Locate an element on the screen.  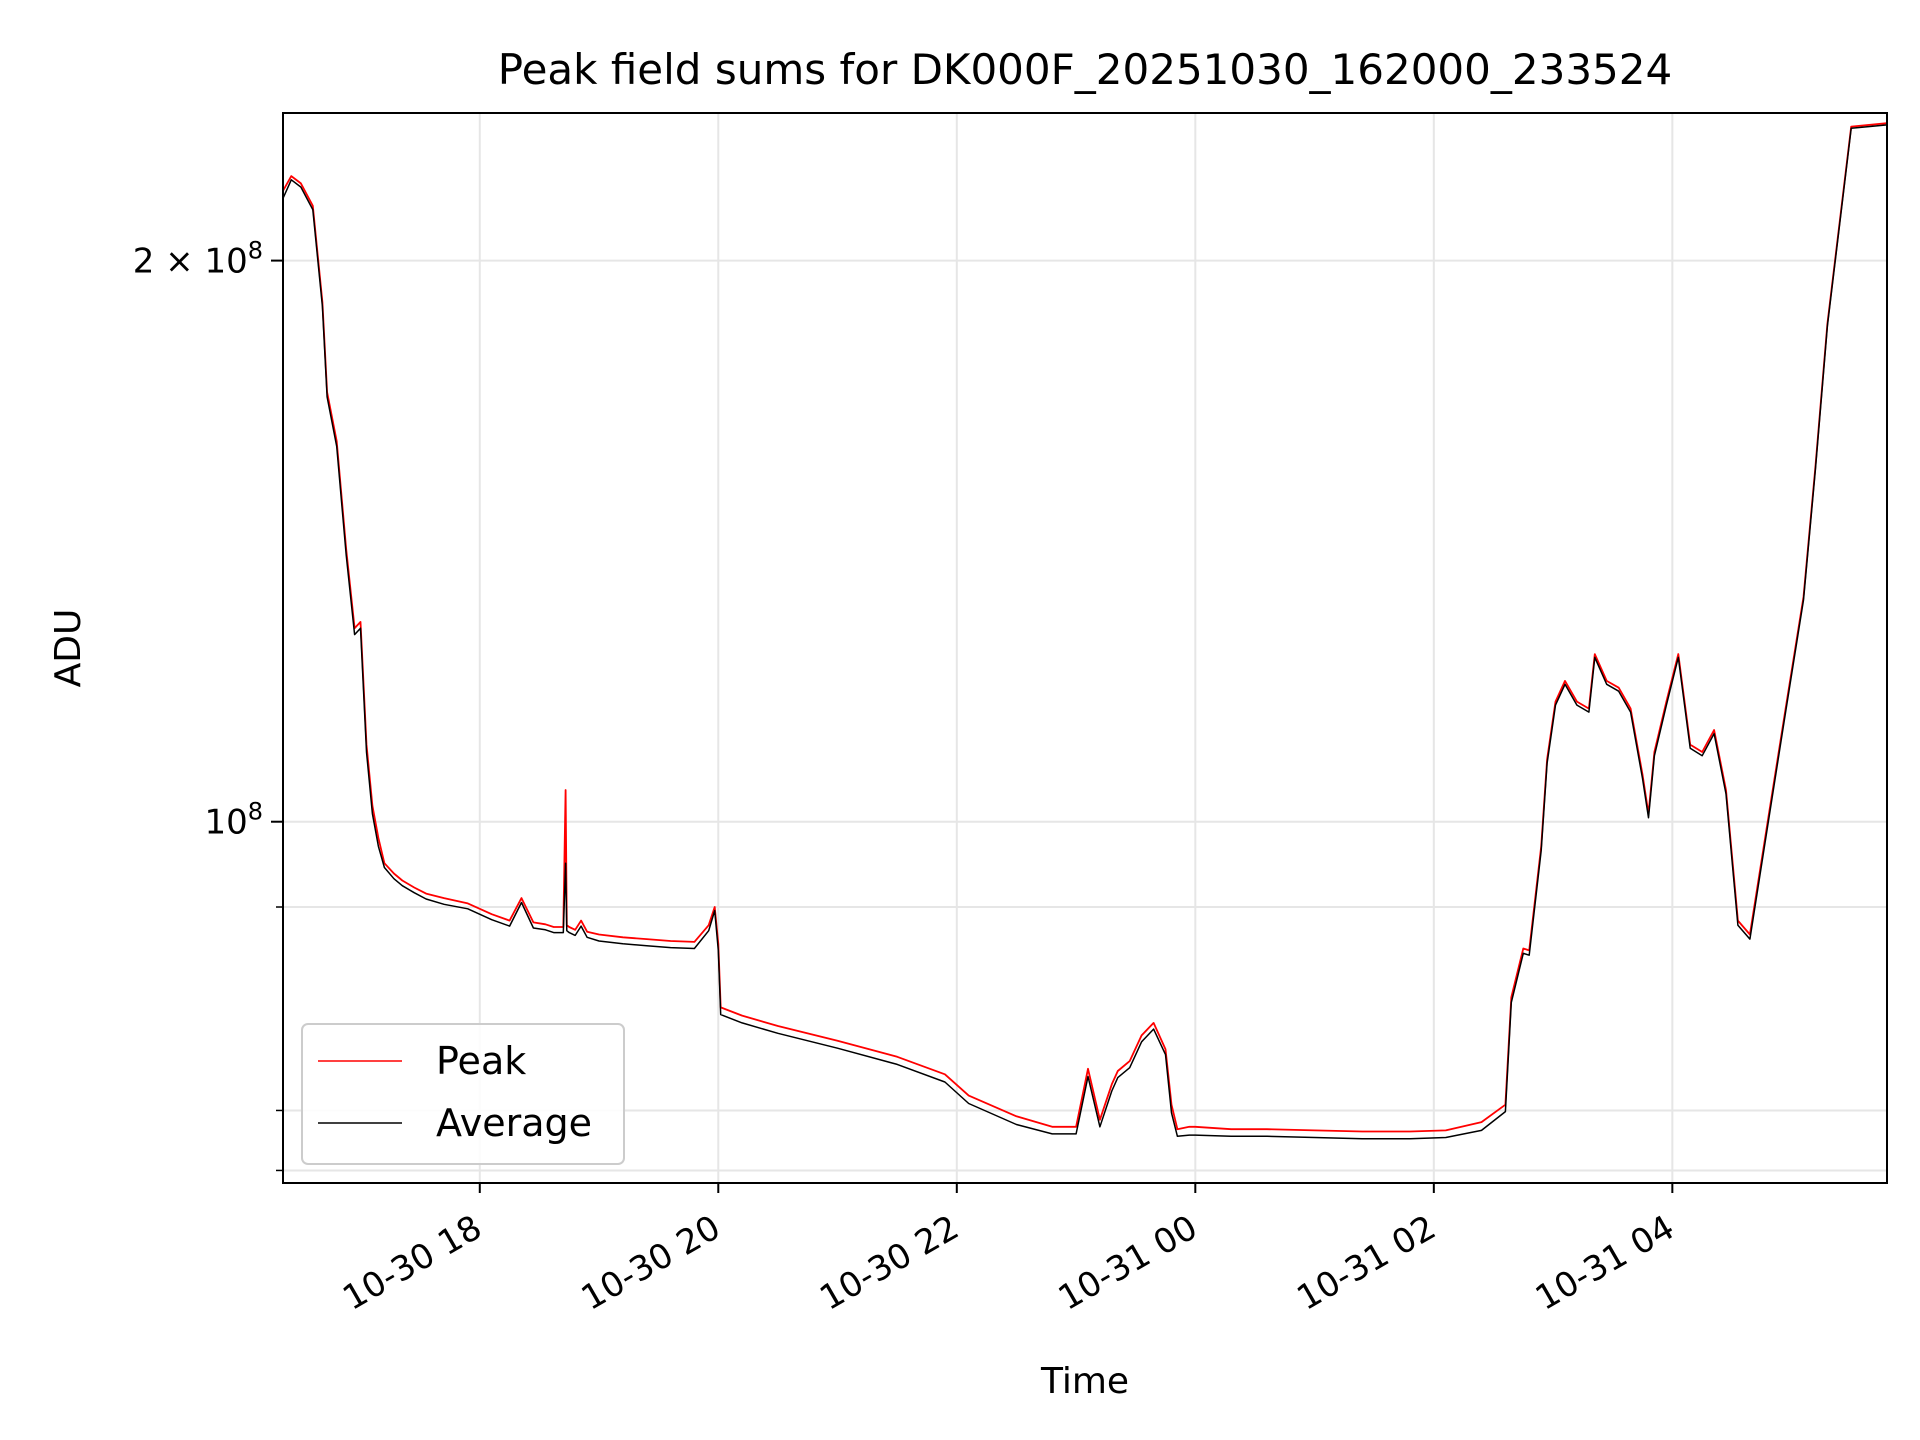
y-tick-label: 108 is located at coordinates (233, 820).